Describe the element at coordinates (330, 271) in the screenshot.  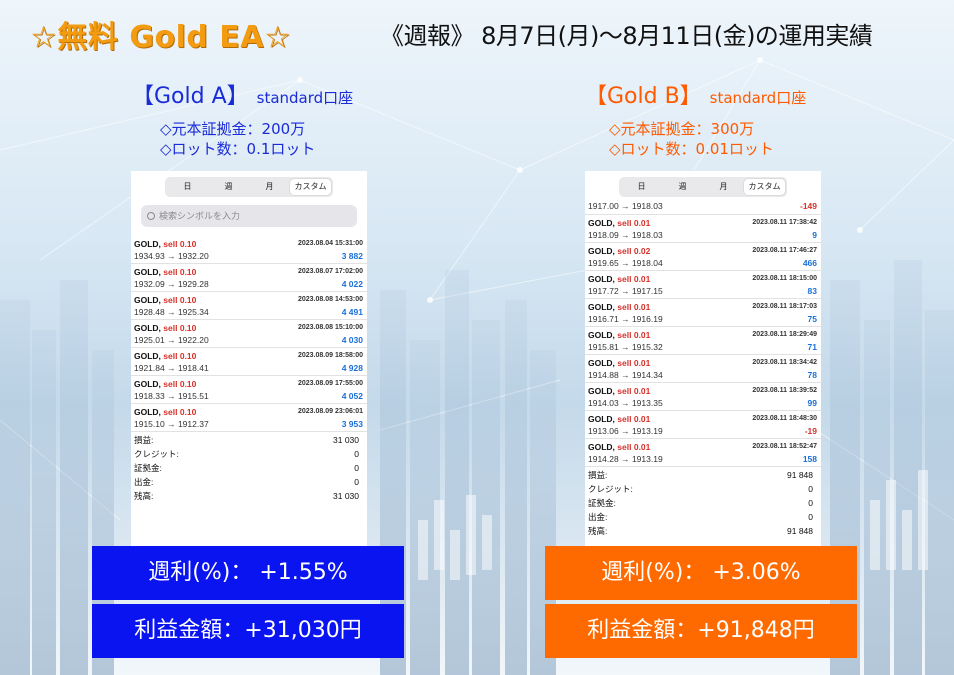
I see `trade-time: 2023.08.07 17:02:00` at that location.